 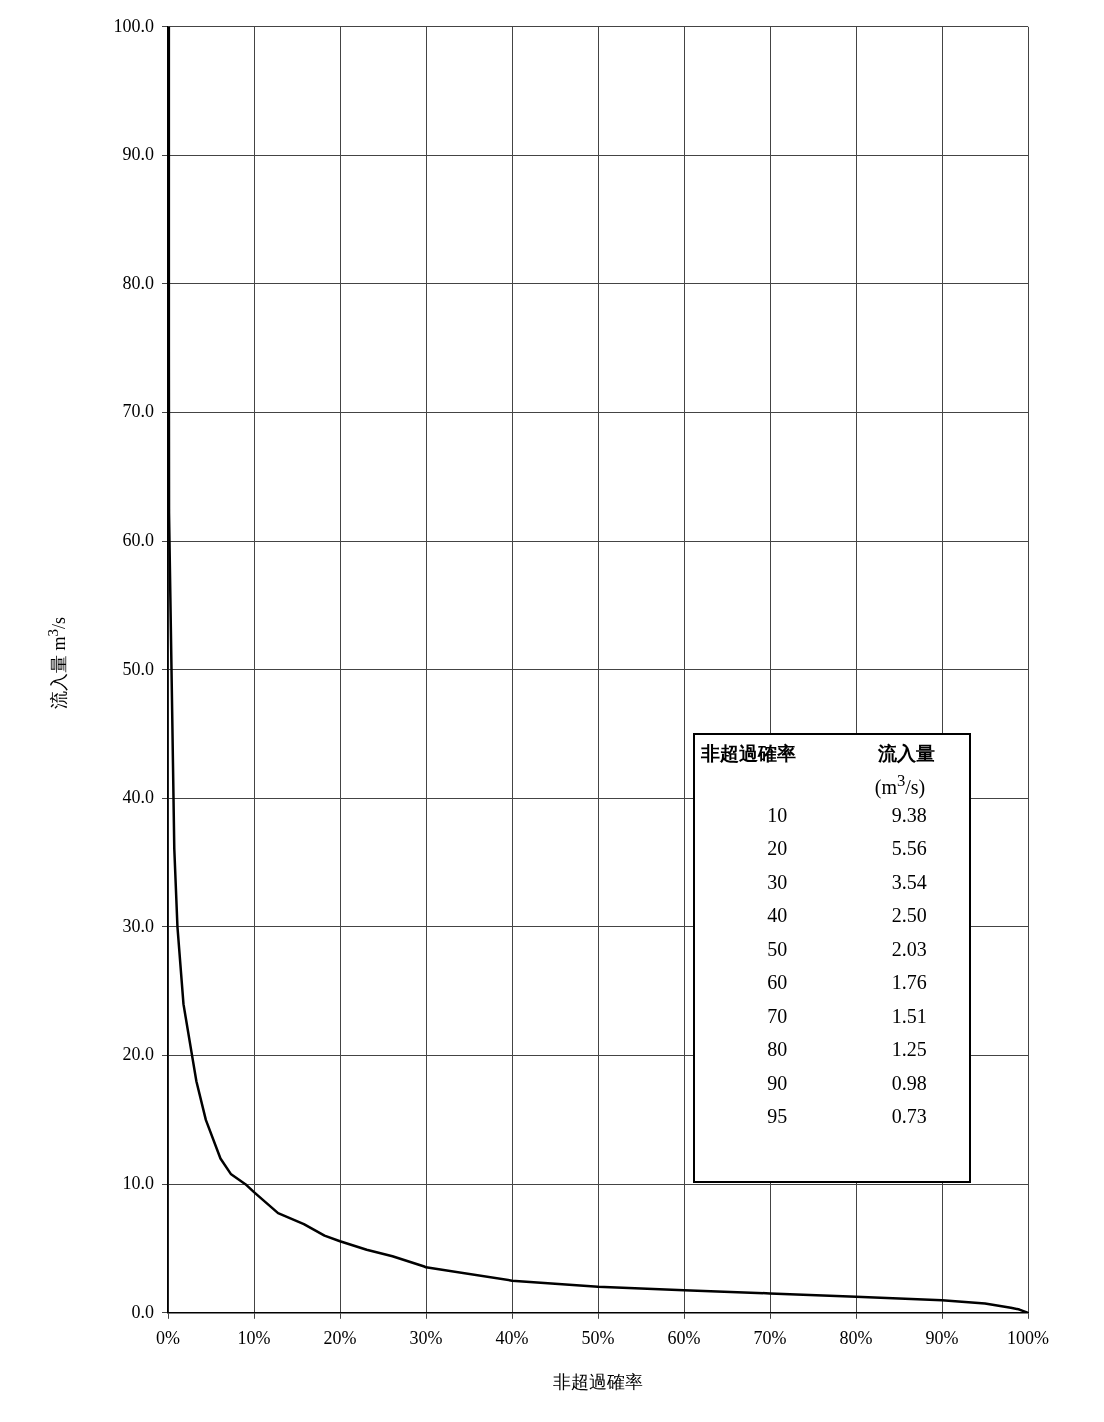 I want to click on annotation: 50, so click(x=777, y=949).